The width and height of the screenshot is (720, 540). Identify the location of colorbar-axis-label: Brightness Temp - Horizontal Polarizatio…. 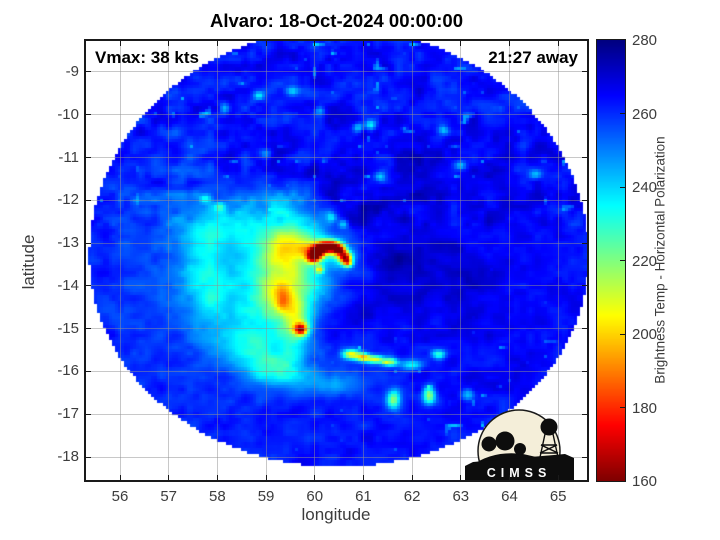
(660, 260).